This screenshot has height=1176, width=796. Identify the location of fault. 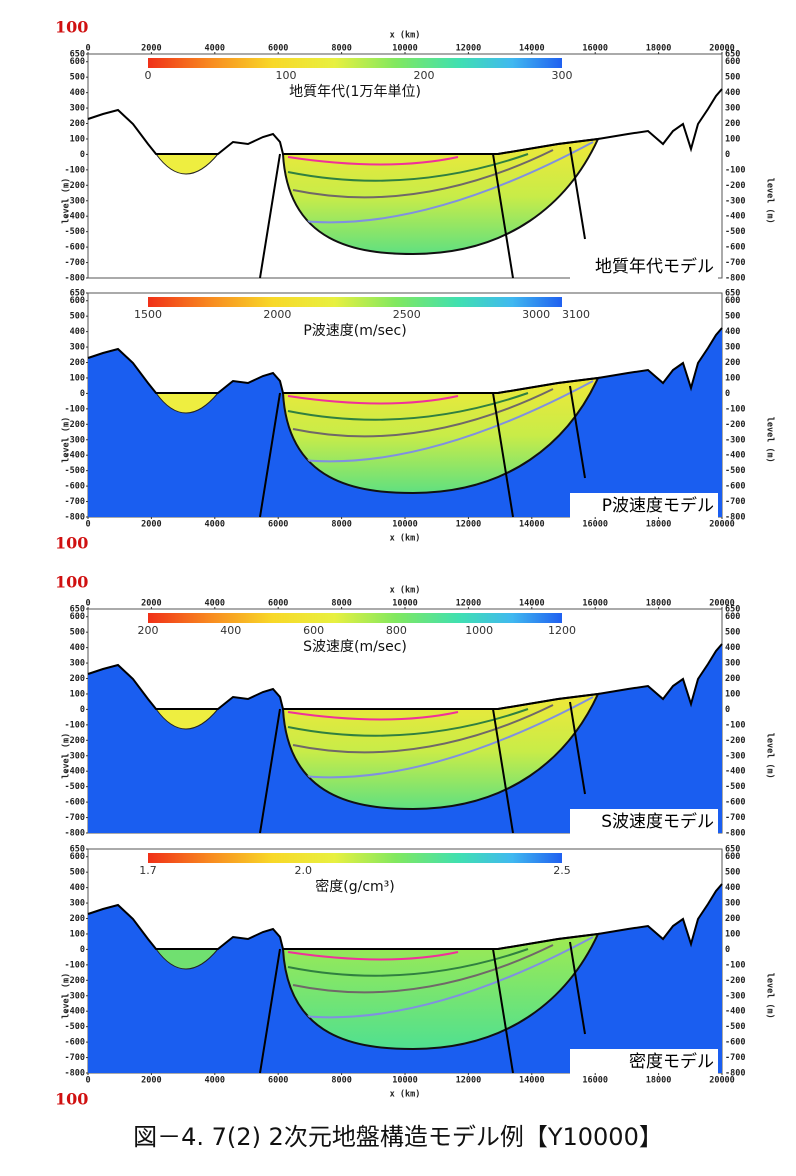
(270, 455).